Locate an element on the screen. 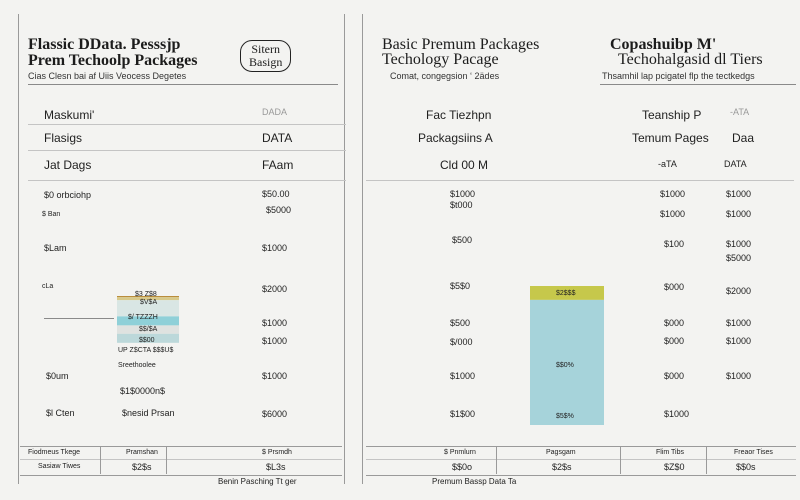  right-col1-value-7: $1000 is located at coordinates (463, 376).